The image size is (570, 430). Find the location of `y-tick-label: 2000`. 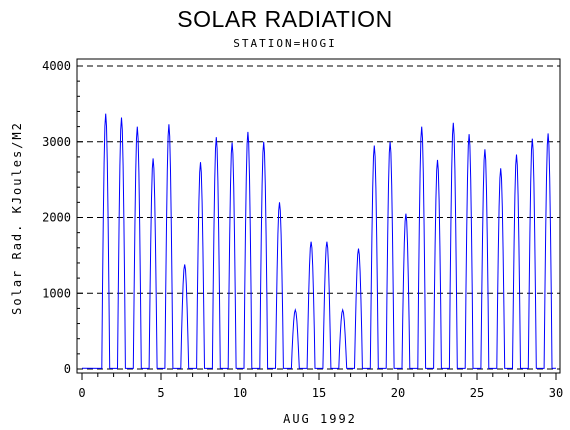

y-tick-label: 2000 is located at coordinates (56, 218).